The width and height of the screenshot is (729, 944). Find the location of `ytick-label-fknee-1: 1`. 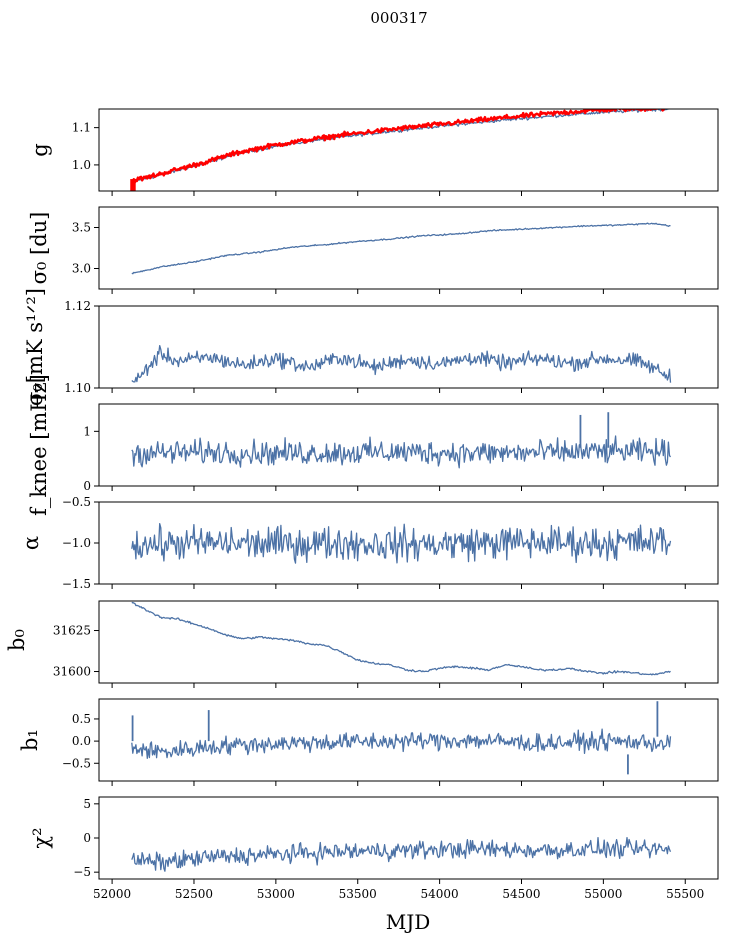

ytick-label-fknee-1: 1 is located at coordinates (87, 431).